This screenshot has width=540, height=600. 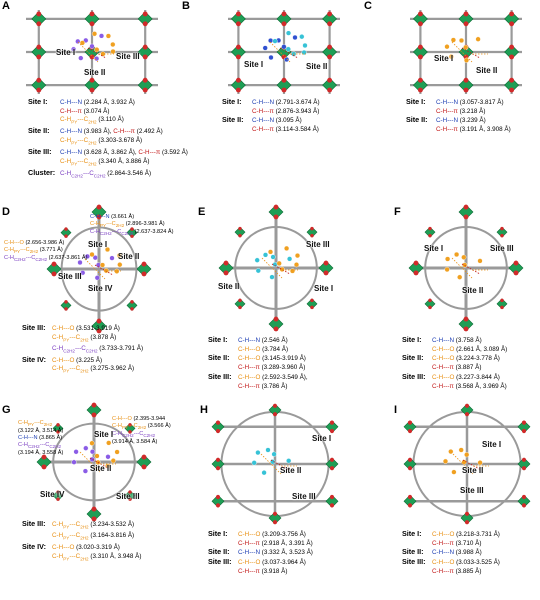 I want to click on framework-image-b, so click(x=284, y=52).